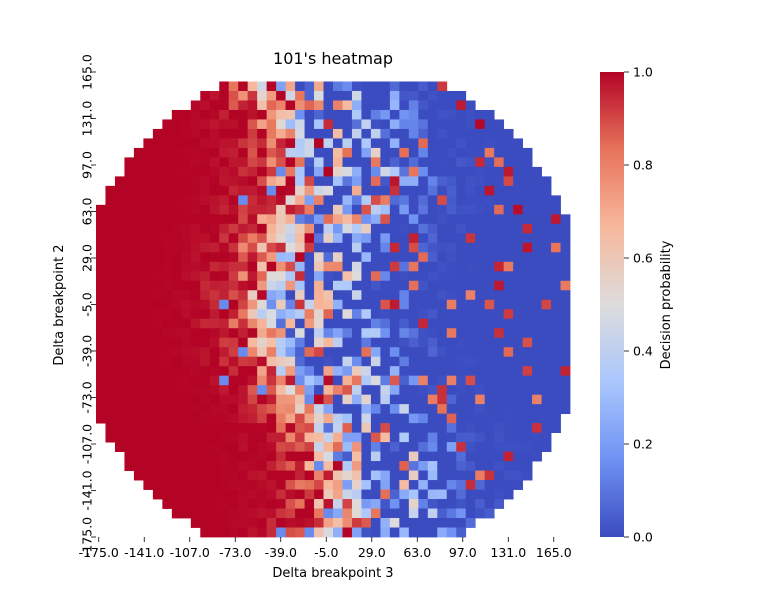 Image resolution: width=765 pixels, height=603 pixels. I want to click on y-tick-label: -5.0, so click(87, 304).